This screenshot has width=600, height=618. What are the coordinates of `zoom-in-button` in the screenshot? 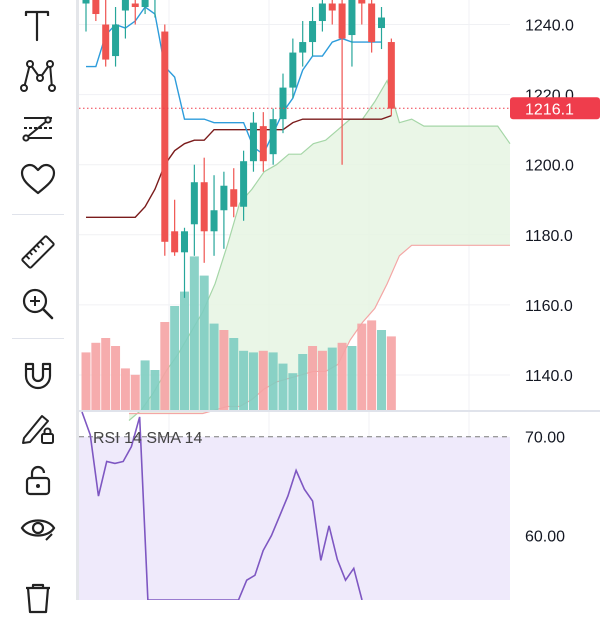 It's located at (38, 304).